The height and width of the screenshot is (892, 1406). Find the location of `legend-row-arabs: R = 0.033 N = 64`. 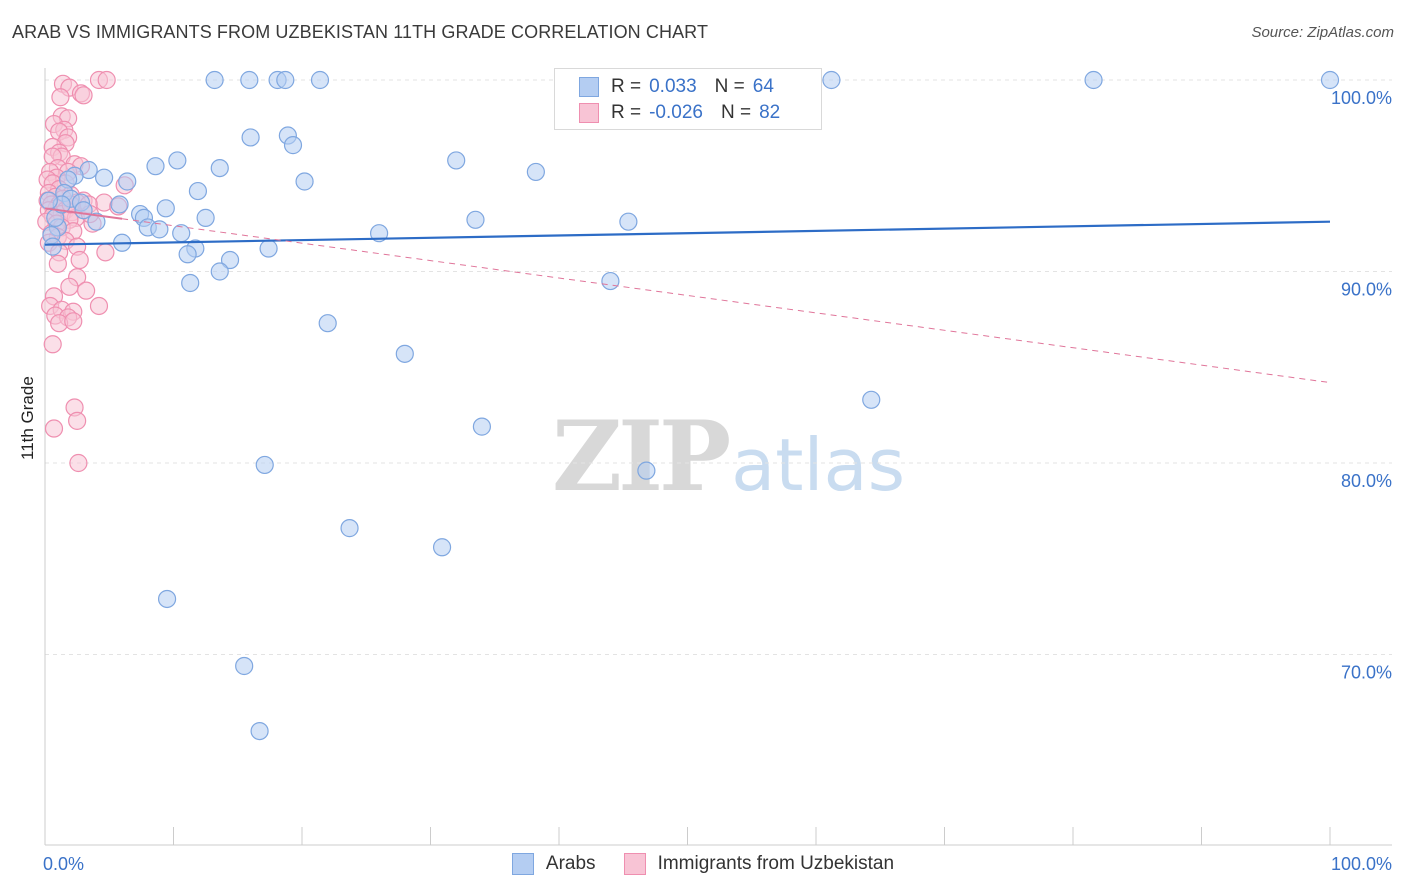

legend-row-arabs: R = 0.033 N = 64 is located at coordinates (676, 87).